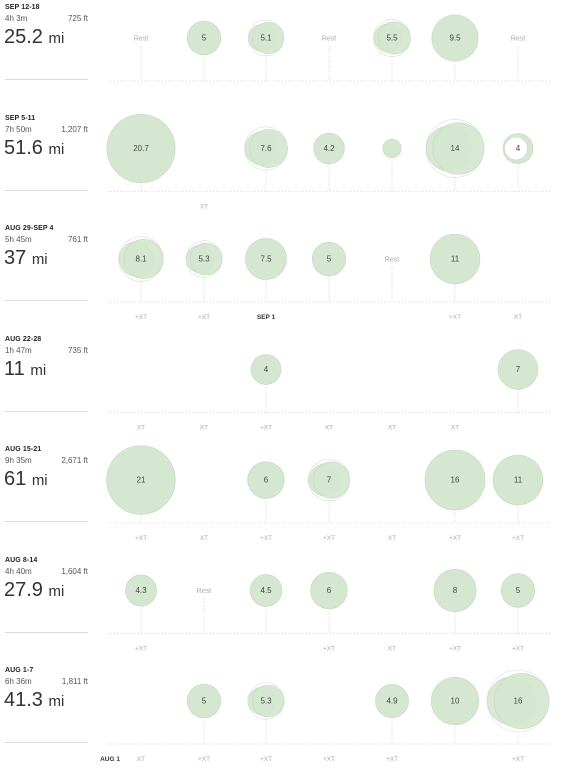 This screenshot has height=773, width=584. Describe the element at coordinates (23, 37) in the screenshot. I see `week-miles-value: 25.2` at that location.